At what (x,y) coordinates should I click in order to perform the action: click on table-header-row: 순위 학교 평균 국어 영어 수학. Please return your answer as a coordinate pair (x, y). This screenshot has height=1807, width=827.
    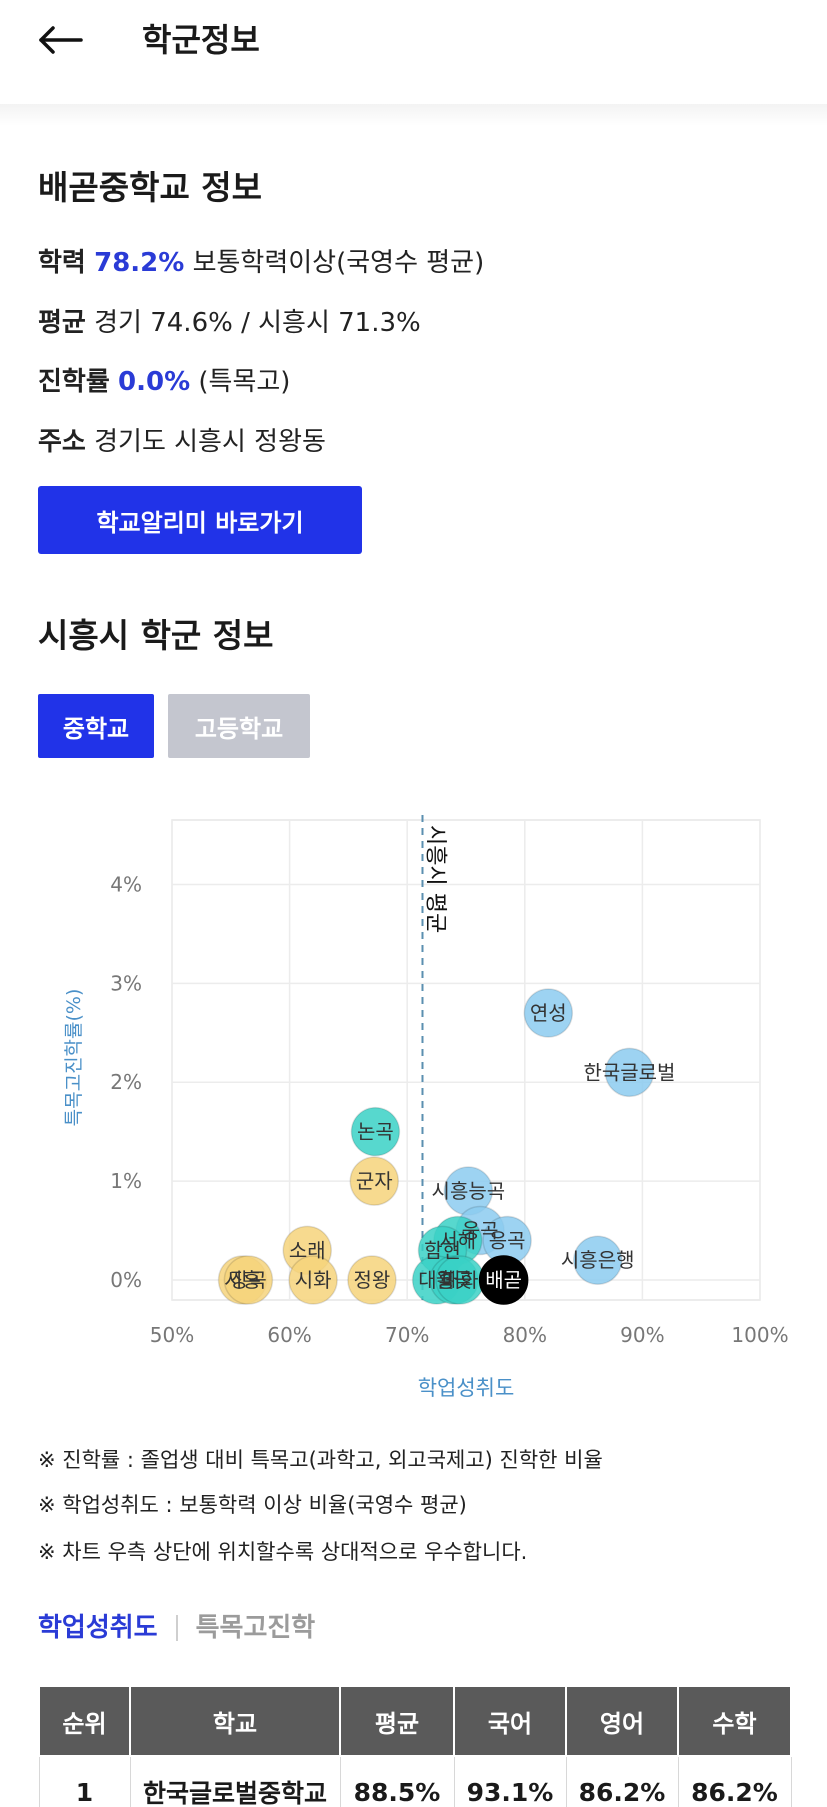
    Looking at the image, I should click on (415, 1721).